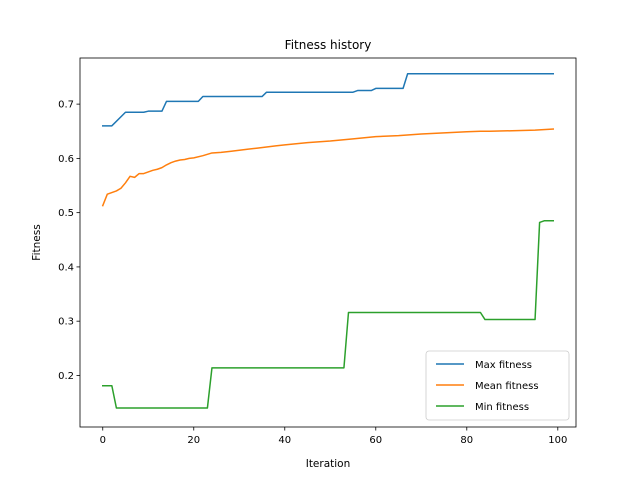 Image resolution: width=640 pixels, height=480 pixels. Describe the element at coordinates (66, 376) in the screenshot. I see `y-tick-label: 0.2` at that location.